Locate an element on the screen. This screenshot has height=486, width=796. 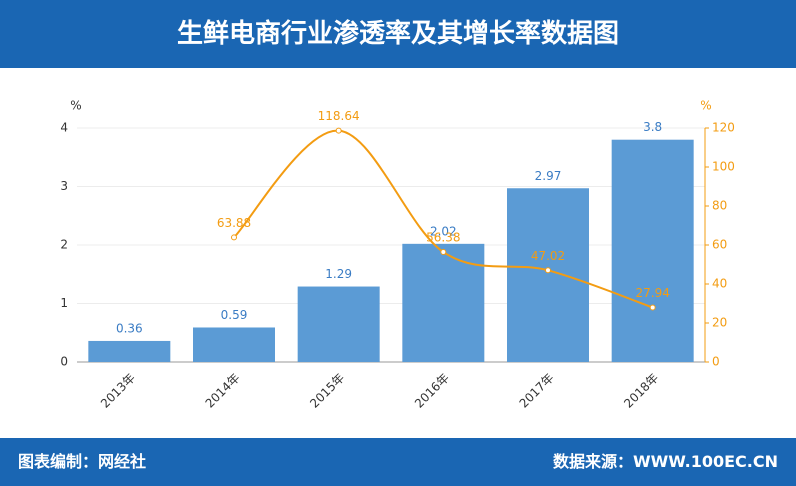
footer-right: 数据来源：WWW.100EC.CN is located at coordinates (665, 461).